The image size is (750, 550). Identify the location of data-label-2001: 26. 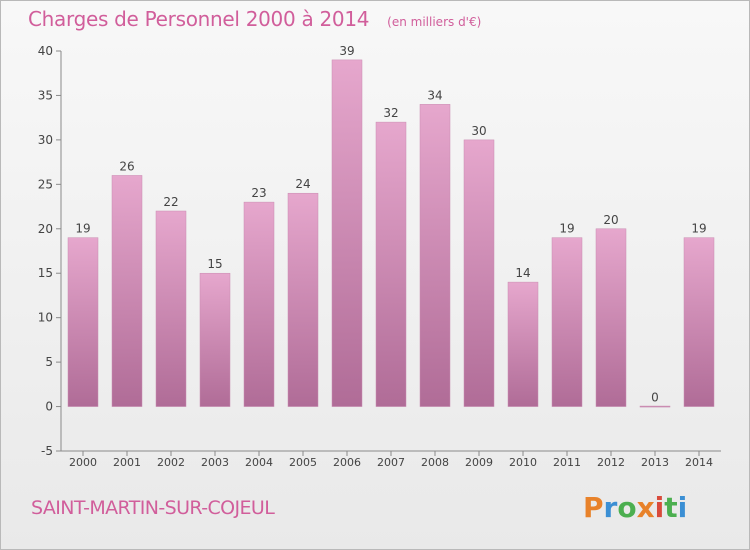
(126, 166).